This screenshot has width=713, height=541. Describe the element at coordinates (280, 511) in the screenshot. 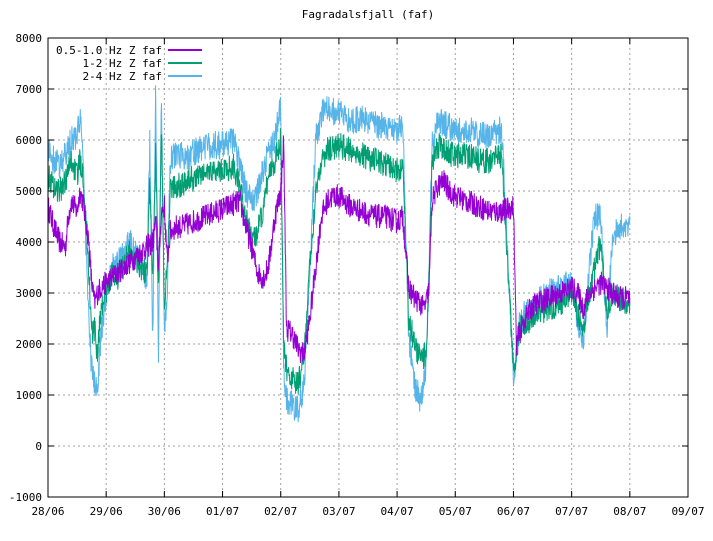

I see `x-tick-label: 02/07` at that location.